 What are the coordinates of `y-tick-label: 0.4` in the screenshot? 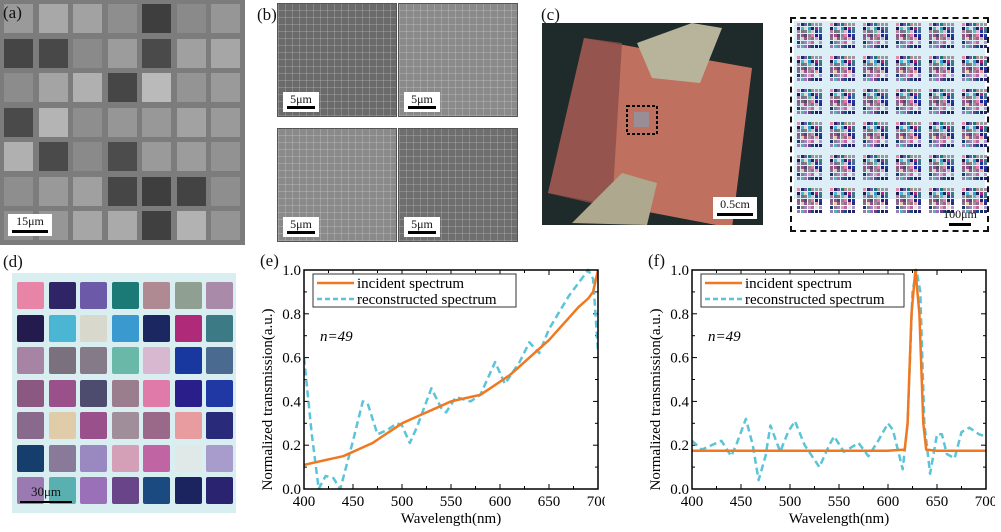 It's located at (291, 402).